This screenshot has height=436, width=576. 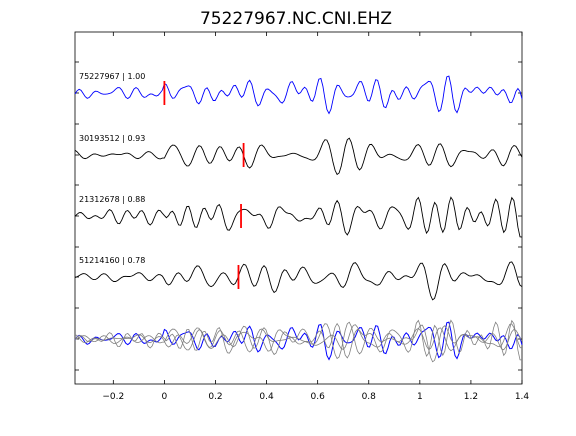 What do you see at coordinates (266, 397) in the screenshot?
I see `x-tick-label: 0.4` at bounding box center [266, 397].